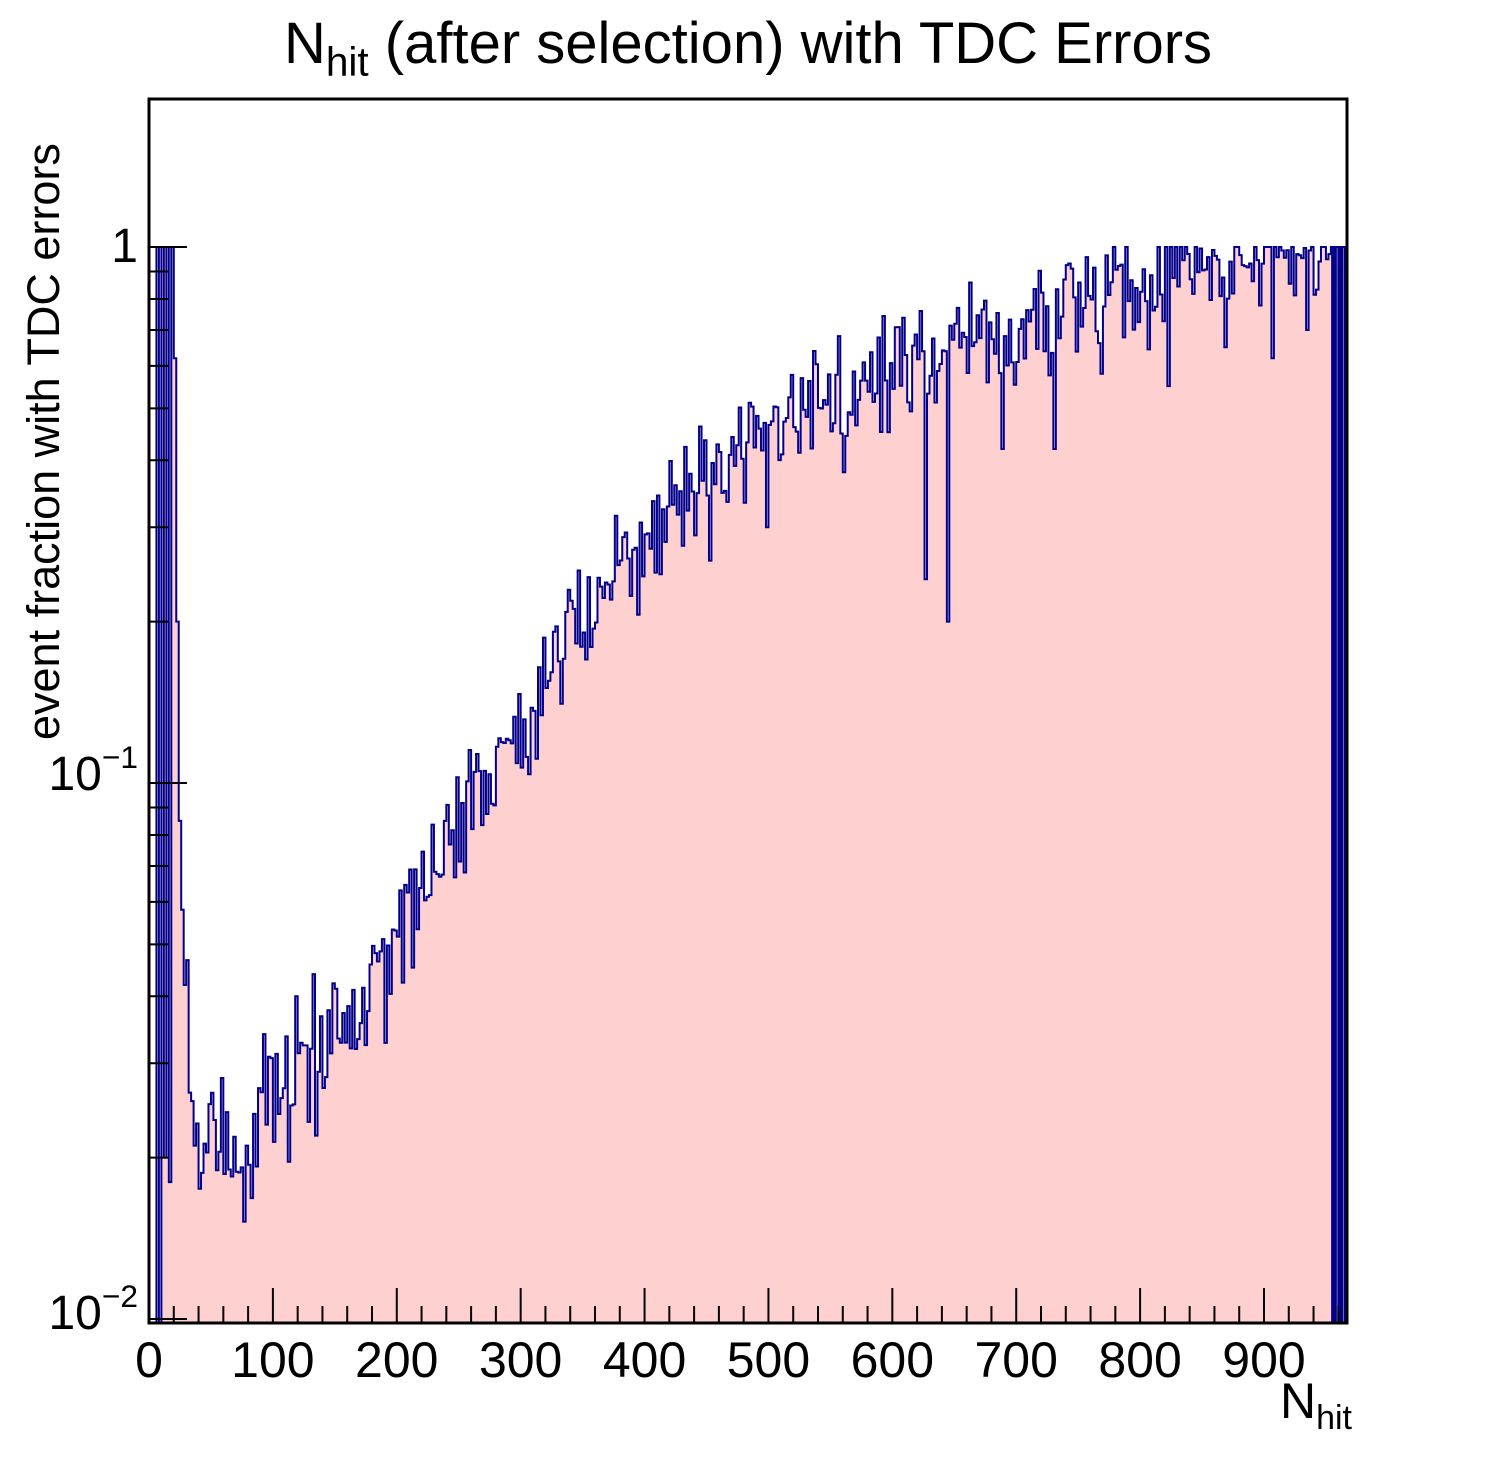  I want to click on x-tick-label-600: 600, so click(892, 1360).